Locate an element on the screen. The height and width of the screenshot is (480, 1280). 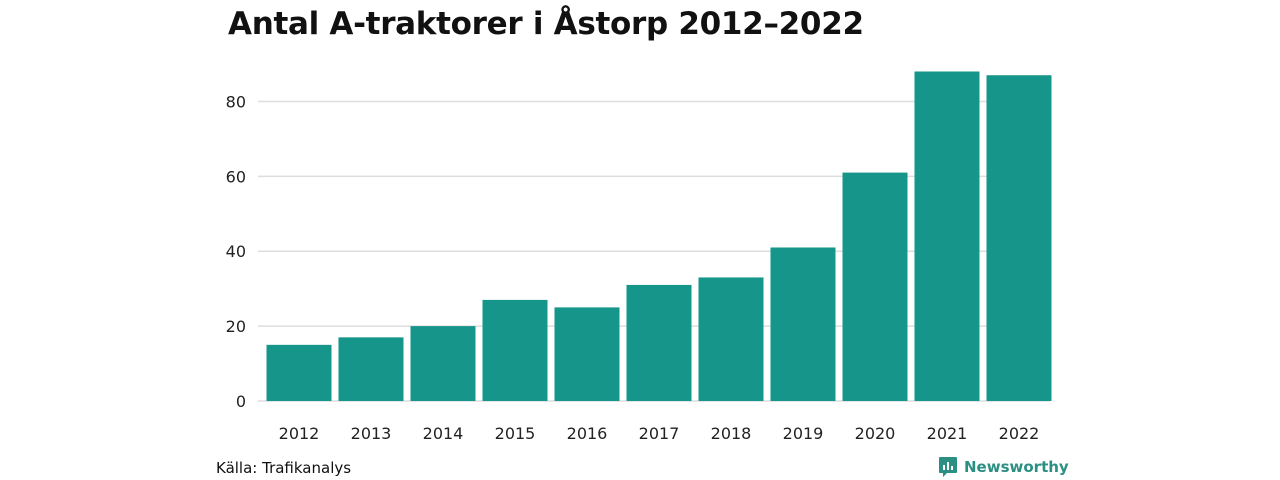
y-axis-ticks: 0 20 40 60 80 is located at coordinates (236, 251).